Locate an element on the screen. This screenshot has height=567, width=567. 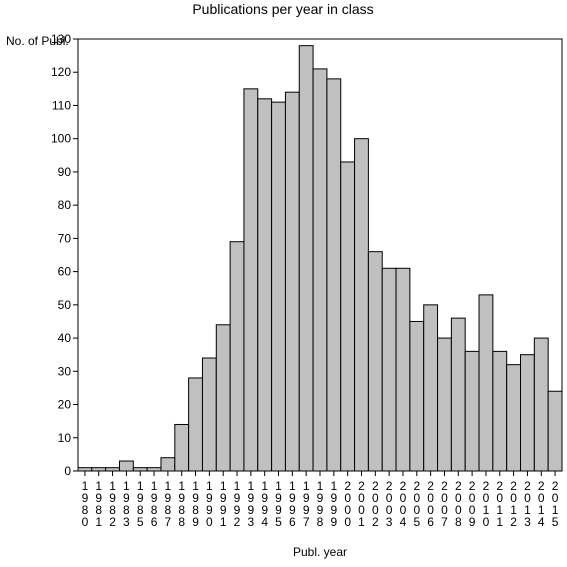
y-tick-label: 40 is located at coordinates (65, 338).